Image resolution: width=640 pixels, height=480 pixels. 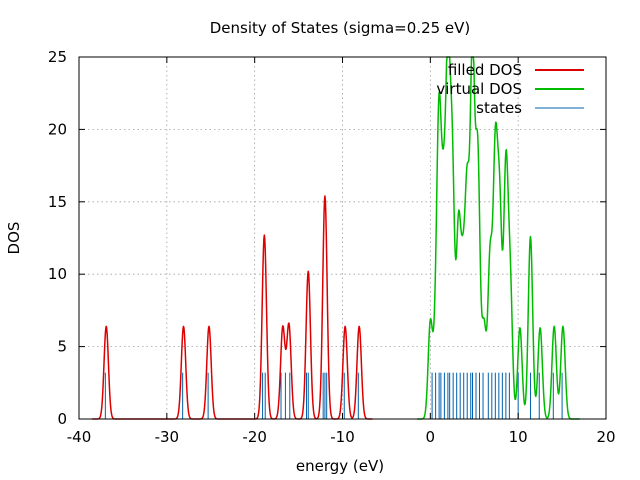 What do you see at coordinates (431, 437) in the screenshot?
I see `x-tick-label: 0` at bounding box center [431, 437].